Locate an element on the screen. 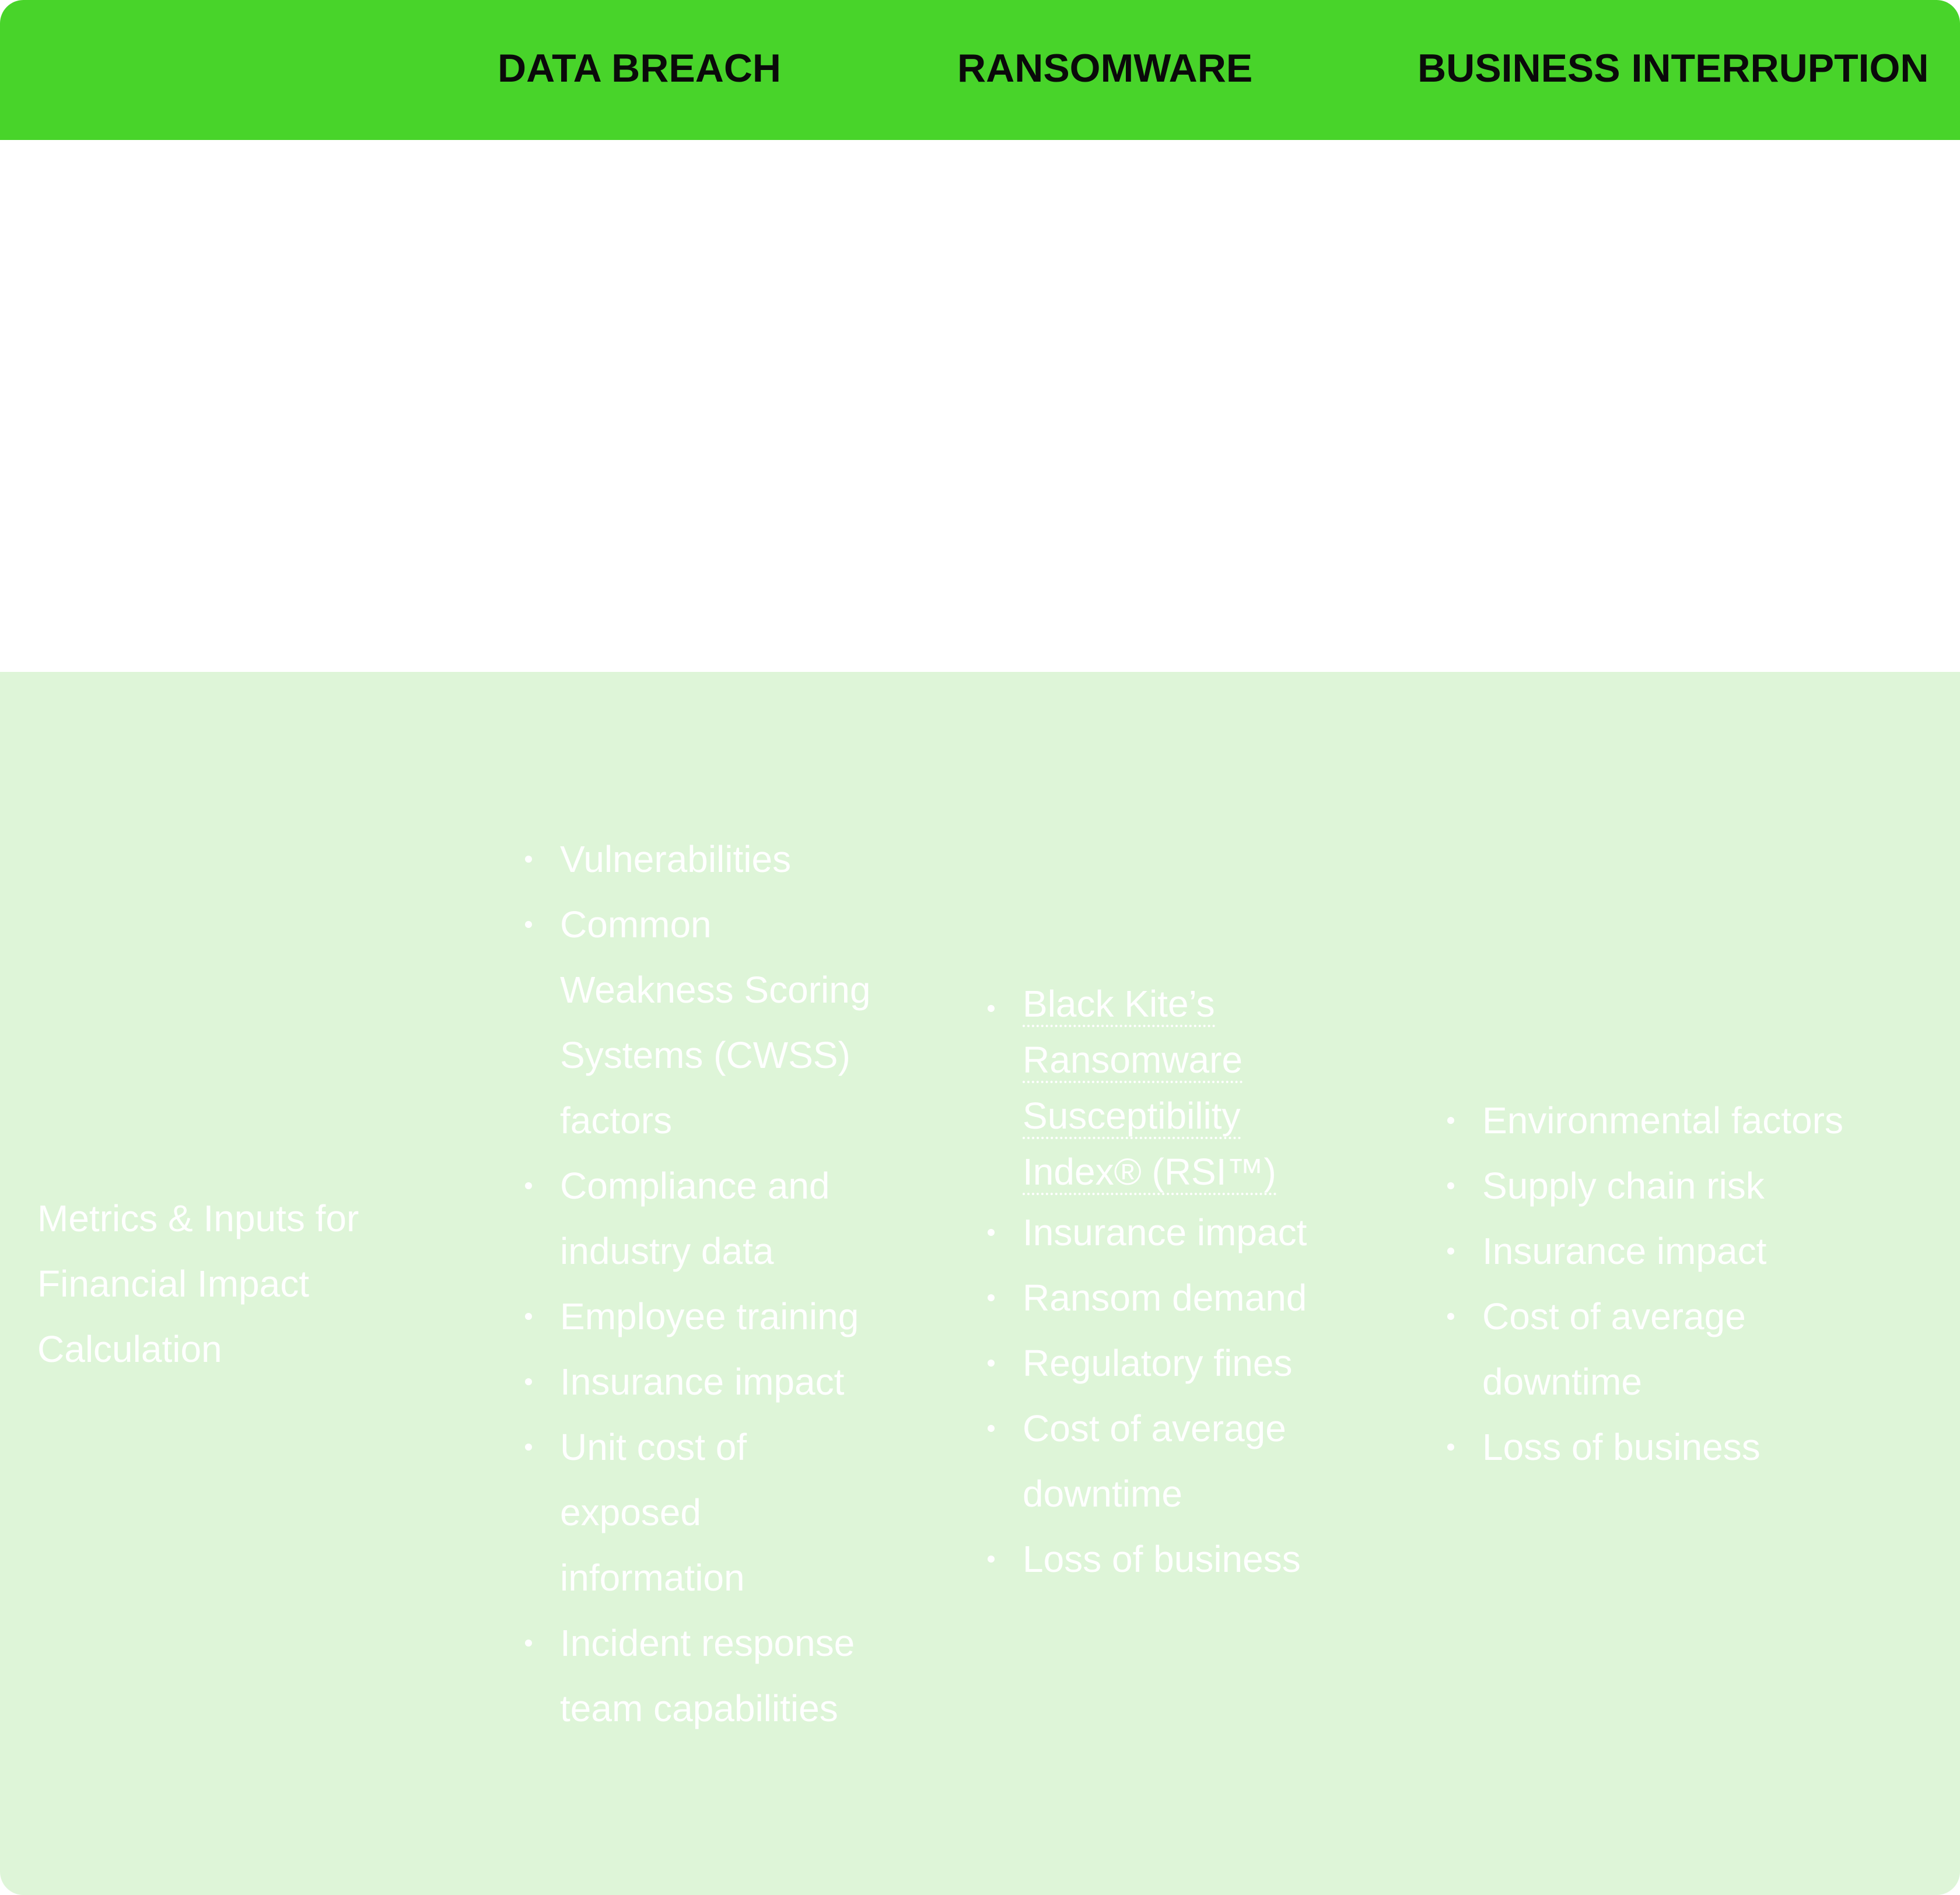 This screenshot has height=1895, width=1960. header-business-interruption: BUSINESS INTERRUPTION is located at coordinates (1673, 68).